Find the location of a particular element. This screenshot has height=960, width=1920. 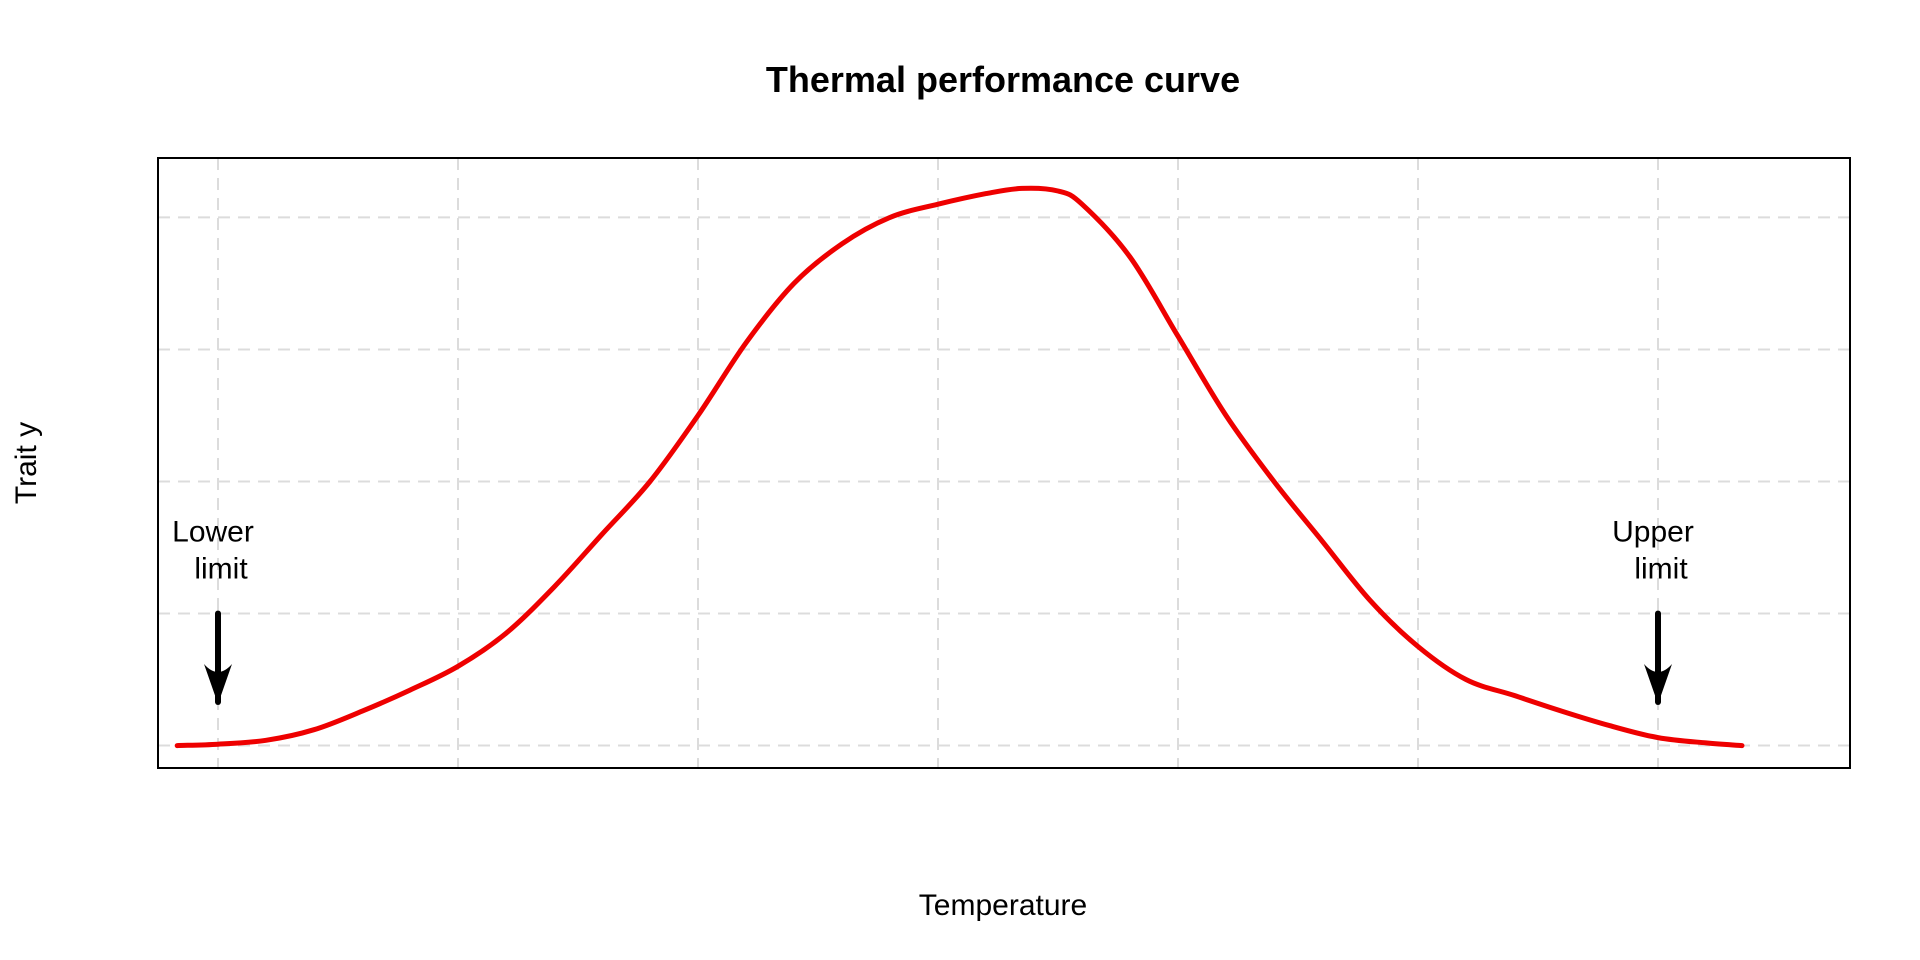

upper-limit-label-line2: limit is located at coordinates (1661, 569).